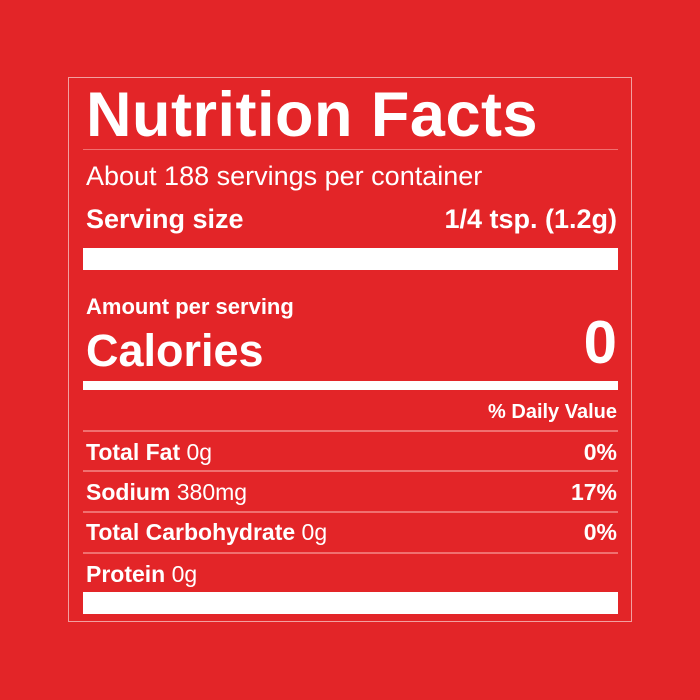 This screenshot has height=700, width=700. I want to click on thick-divider, so click(350, 259).